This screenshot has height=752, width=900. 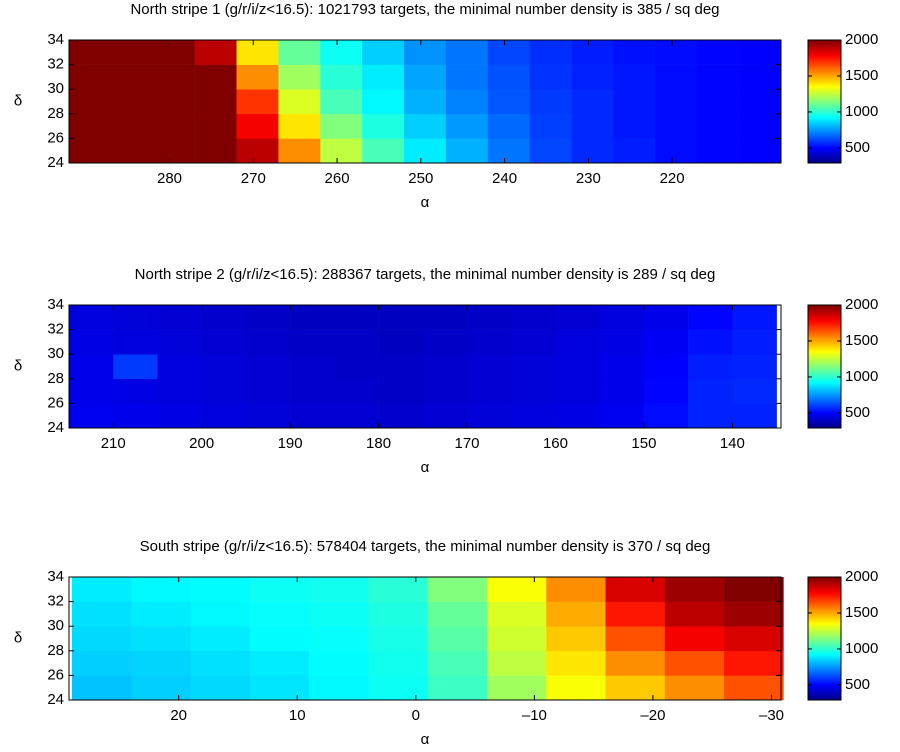 I want to click on x-tick-label: 180, so click(x=378, y=443).